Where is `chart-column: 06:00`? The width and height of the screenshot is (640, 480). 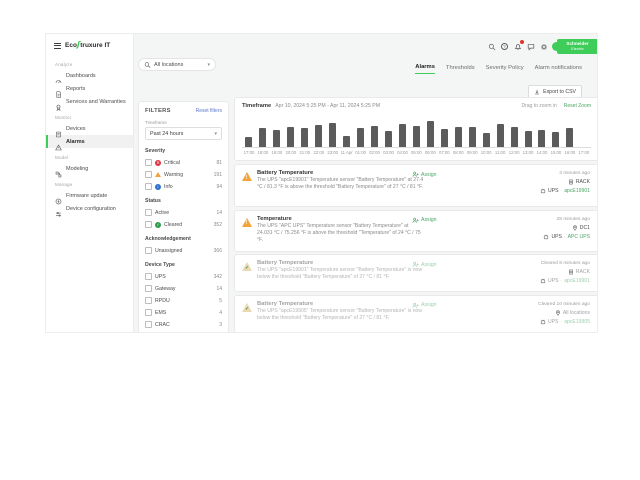 chart-column: 06:00 is located at coordinates (430, 134).